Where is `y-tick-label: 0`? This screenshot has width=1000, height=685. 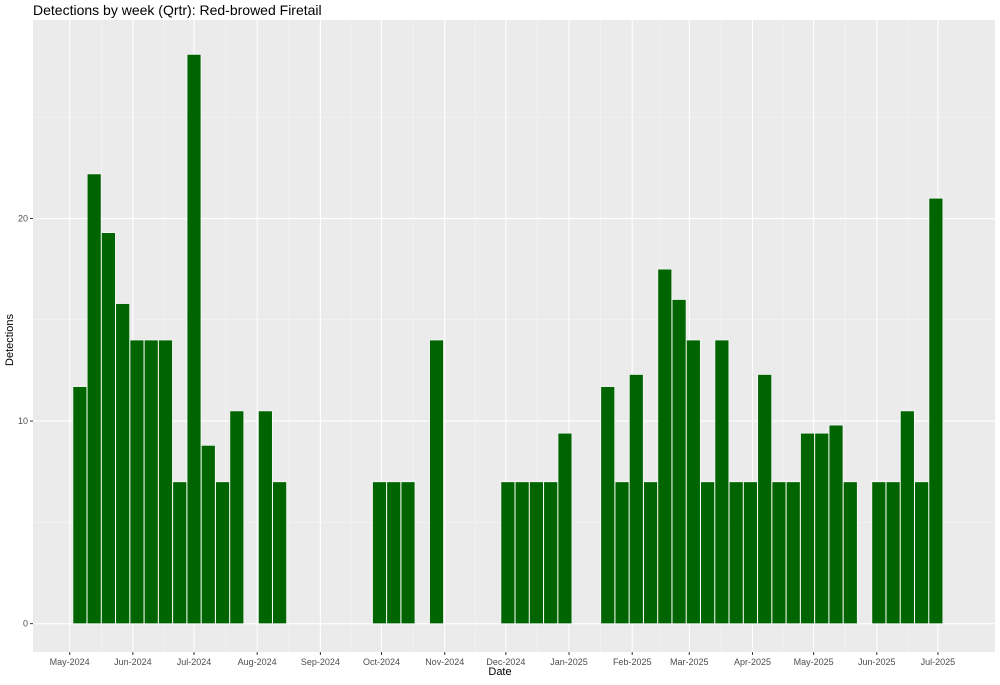 y-tick-label: 0 is located at coordinates (25, 624).